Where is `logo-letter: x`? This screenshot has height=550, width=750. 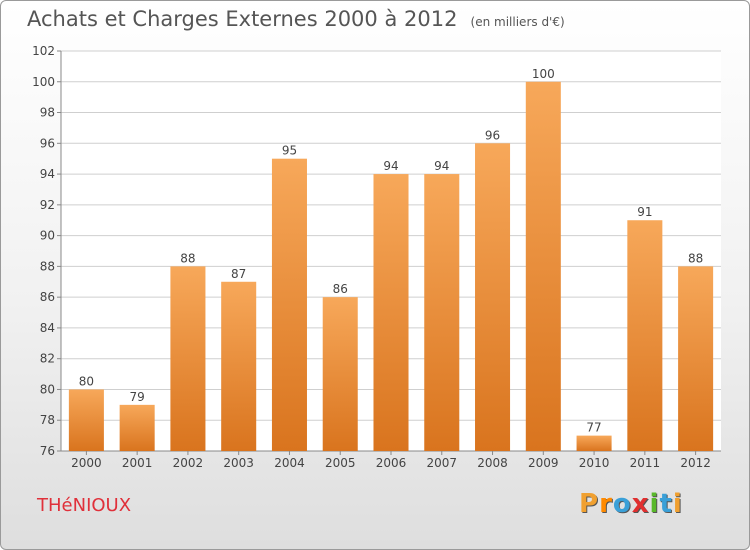
logo-letter: x is located at coordinates (640, 504).